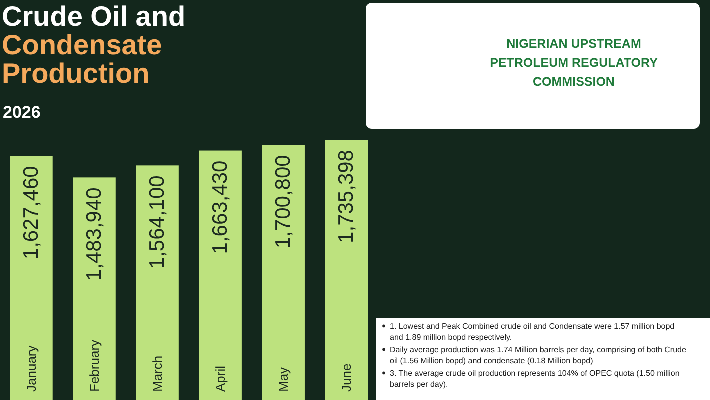  What do you see at coordinates (535, 379) in the screenshot?
I see `text: 3. The average crude oil production represents 104% of OPEC quota (1.50 million barrels per day).` at bounding box center [535, 379].